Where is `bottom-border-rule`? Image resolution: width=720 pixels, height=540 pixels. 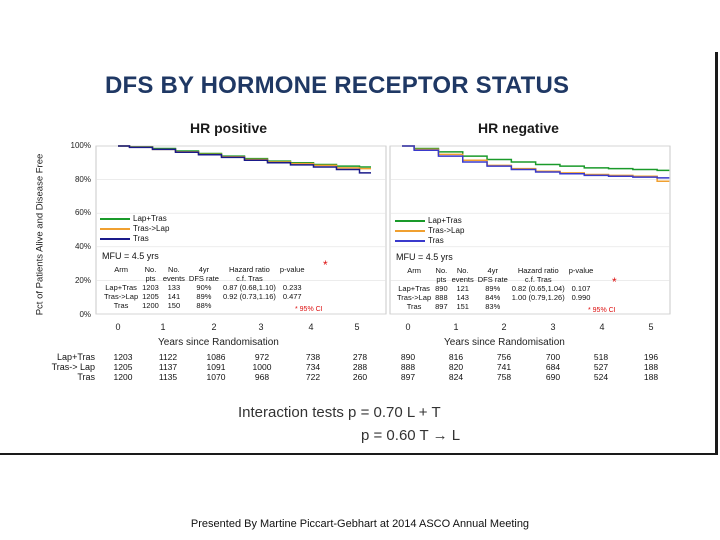 bottom-border-rule is located at coordinates (359, 454).